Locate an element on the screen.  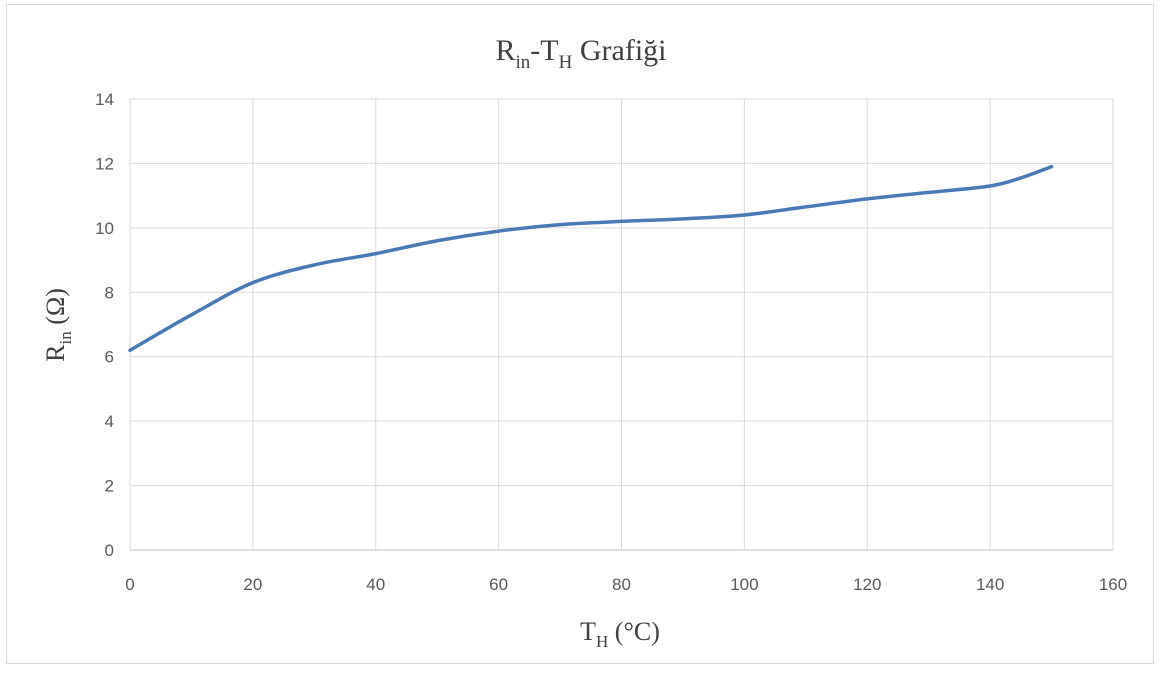
x-tick-label: 120 is located at coordinates (867, 584).